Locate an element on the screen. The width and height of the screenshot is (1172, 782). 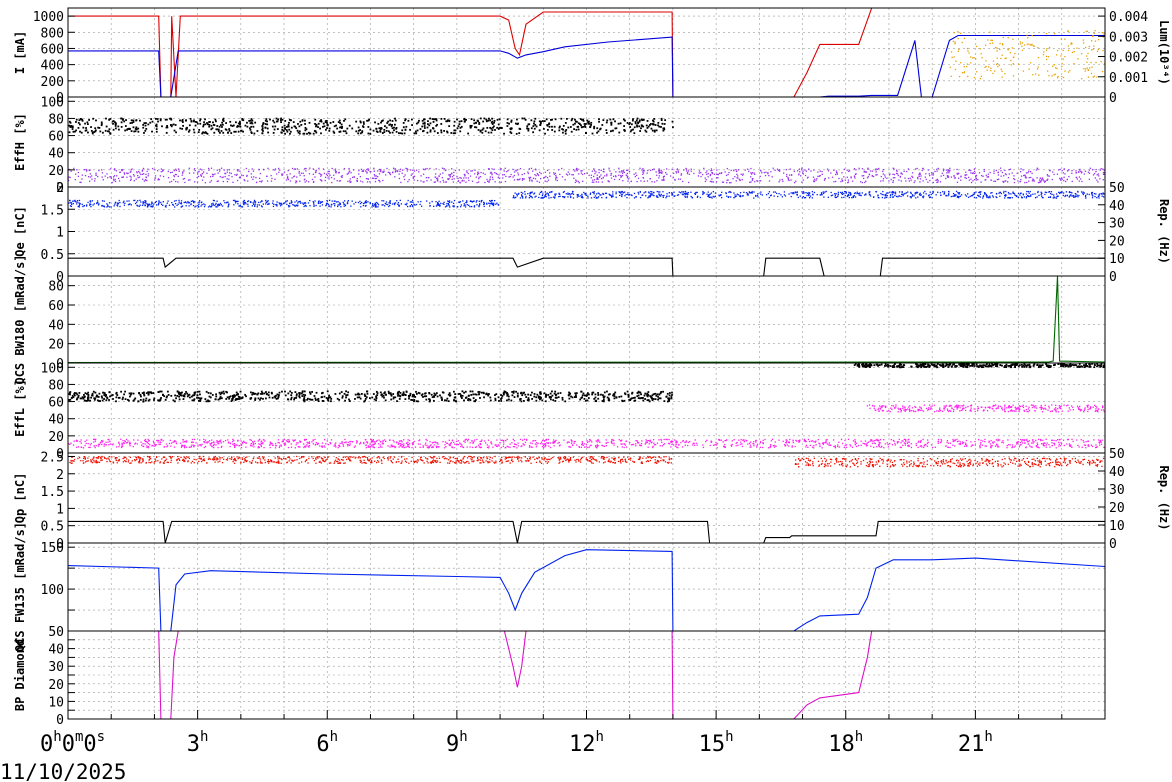
y-tick-label: 0.5 is located at coordinates (52, 255).